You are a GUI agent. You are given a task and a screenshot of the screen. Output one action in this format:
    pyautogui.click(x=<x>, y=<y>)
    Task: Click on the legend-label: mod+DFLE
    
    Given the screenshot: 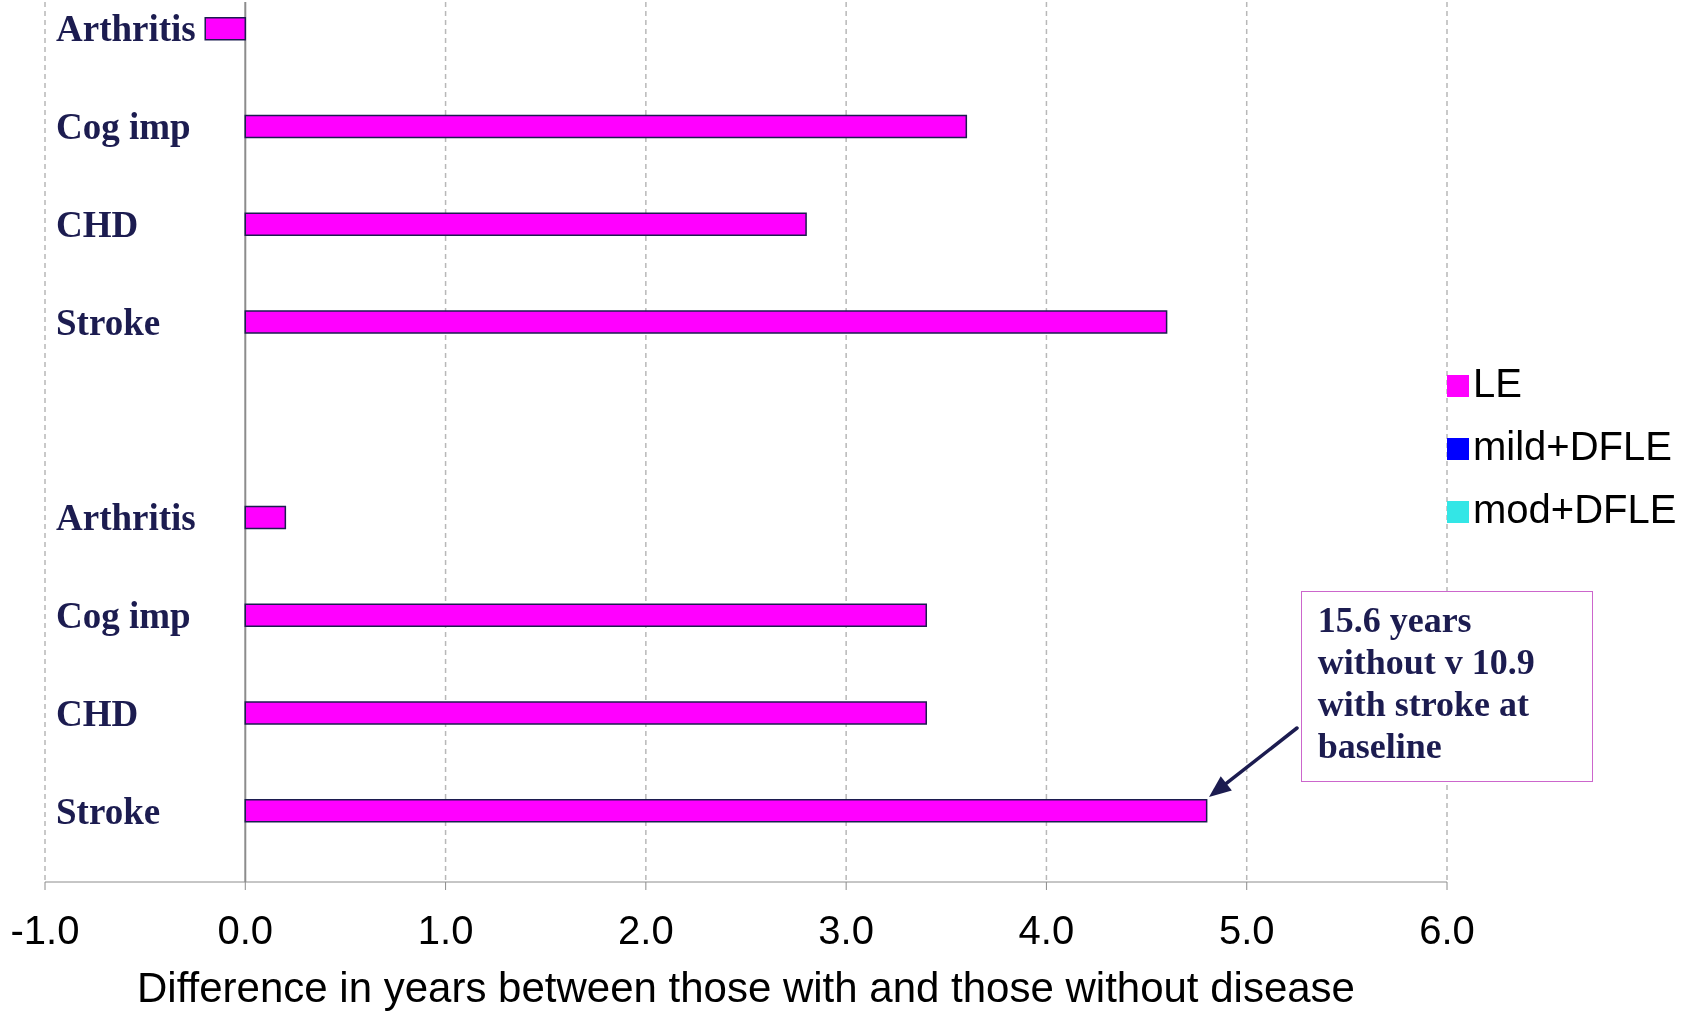 What is the action you would take?
    pyautogui.click(x=1575, y=509)
    